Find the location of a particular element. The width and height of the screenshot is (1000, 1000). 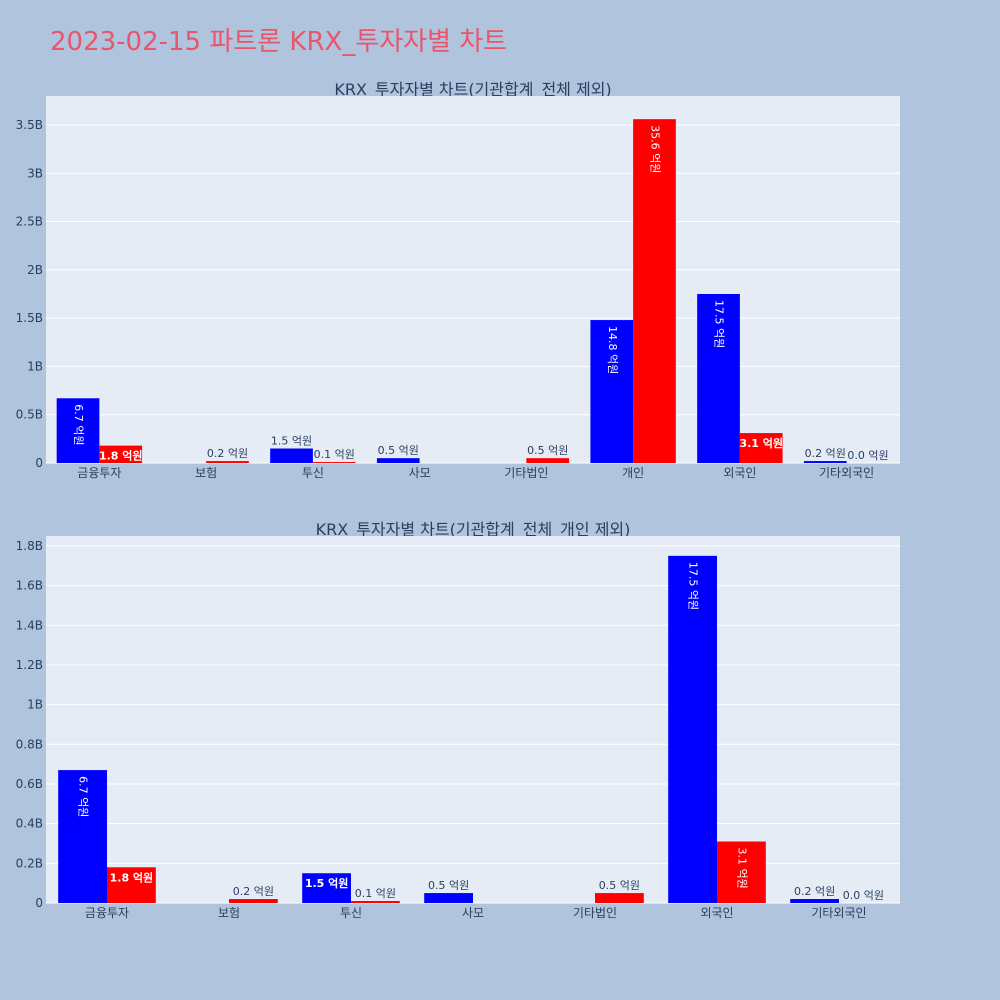

bottom-x-tick-label: 기타법인 is located at coordinates (595, 913).